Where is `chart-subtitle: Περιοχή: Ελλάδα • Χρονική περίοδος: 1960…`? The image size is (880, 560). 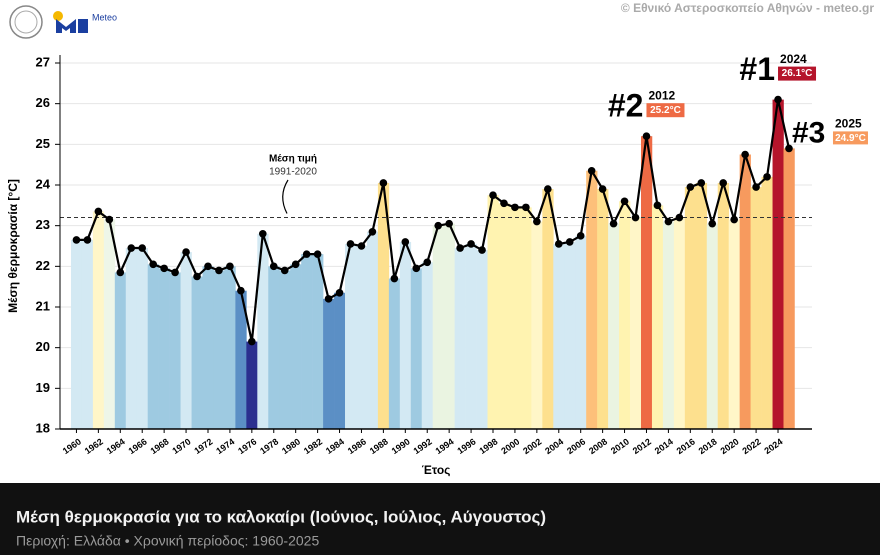
chart-subtitle: Περιοχή: Ελλάδα • Χρονική περίοδος: 1960… is located at coordinates (167, 541).